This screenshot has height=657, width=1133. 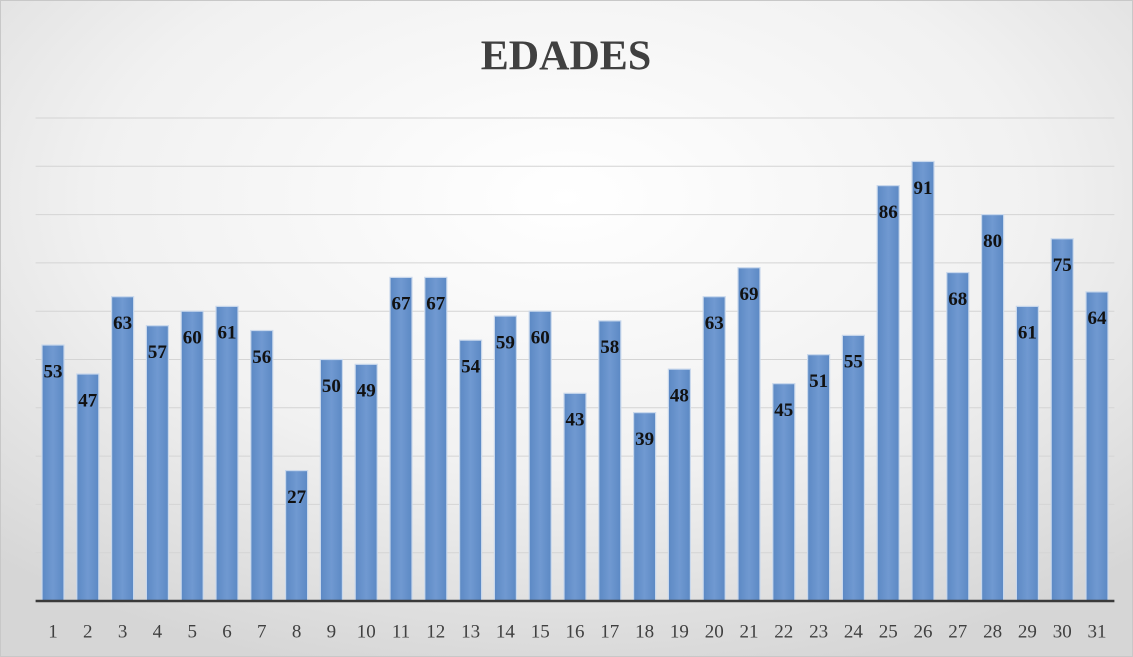 What do you see at coordinates (957, 299) in the screenshot?
I see `data-label: 68` at bounding box center [957, 299].